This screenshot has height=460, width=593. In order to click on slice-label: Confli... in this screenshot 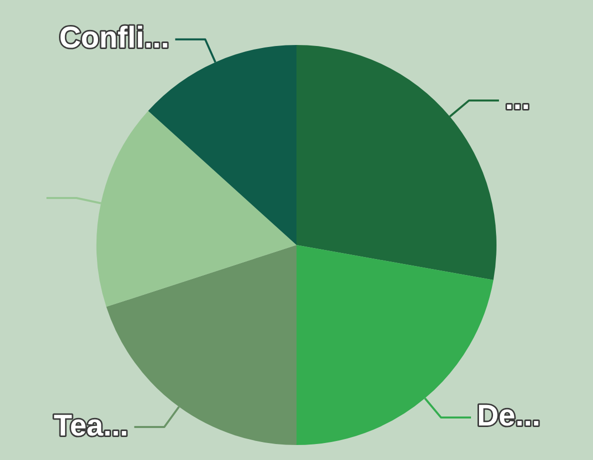, I will do `click(114, 38)`.